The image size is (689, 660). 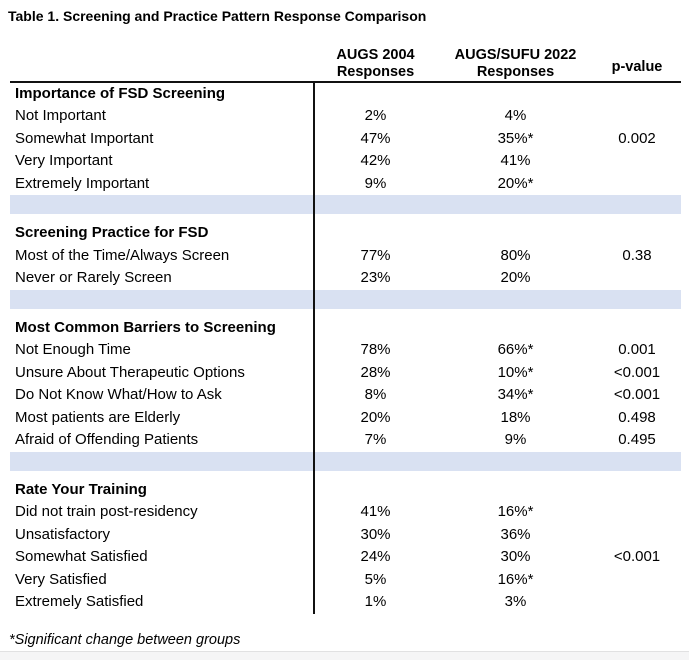 I want to click on section-header-row: Importance of FSD Screening, so click(x=345, y=94).